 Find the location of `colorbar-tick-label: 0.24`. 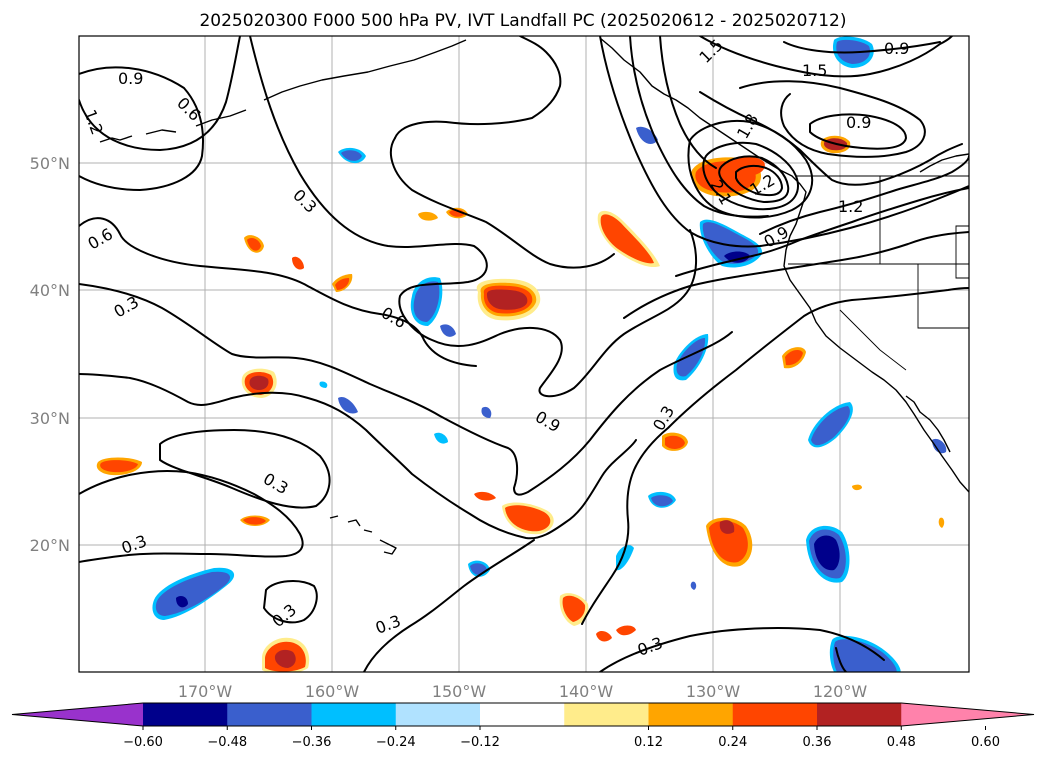

colorbar-tick-label: 0.24 is located at coordinates (732, 742).